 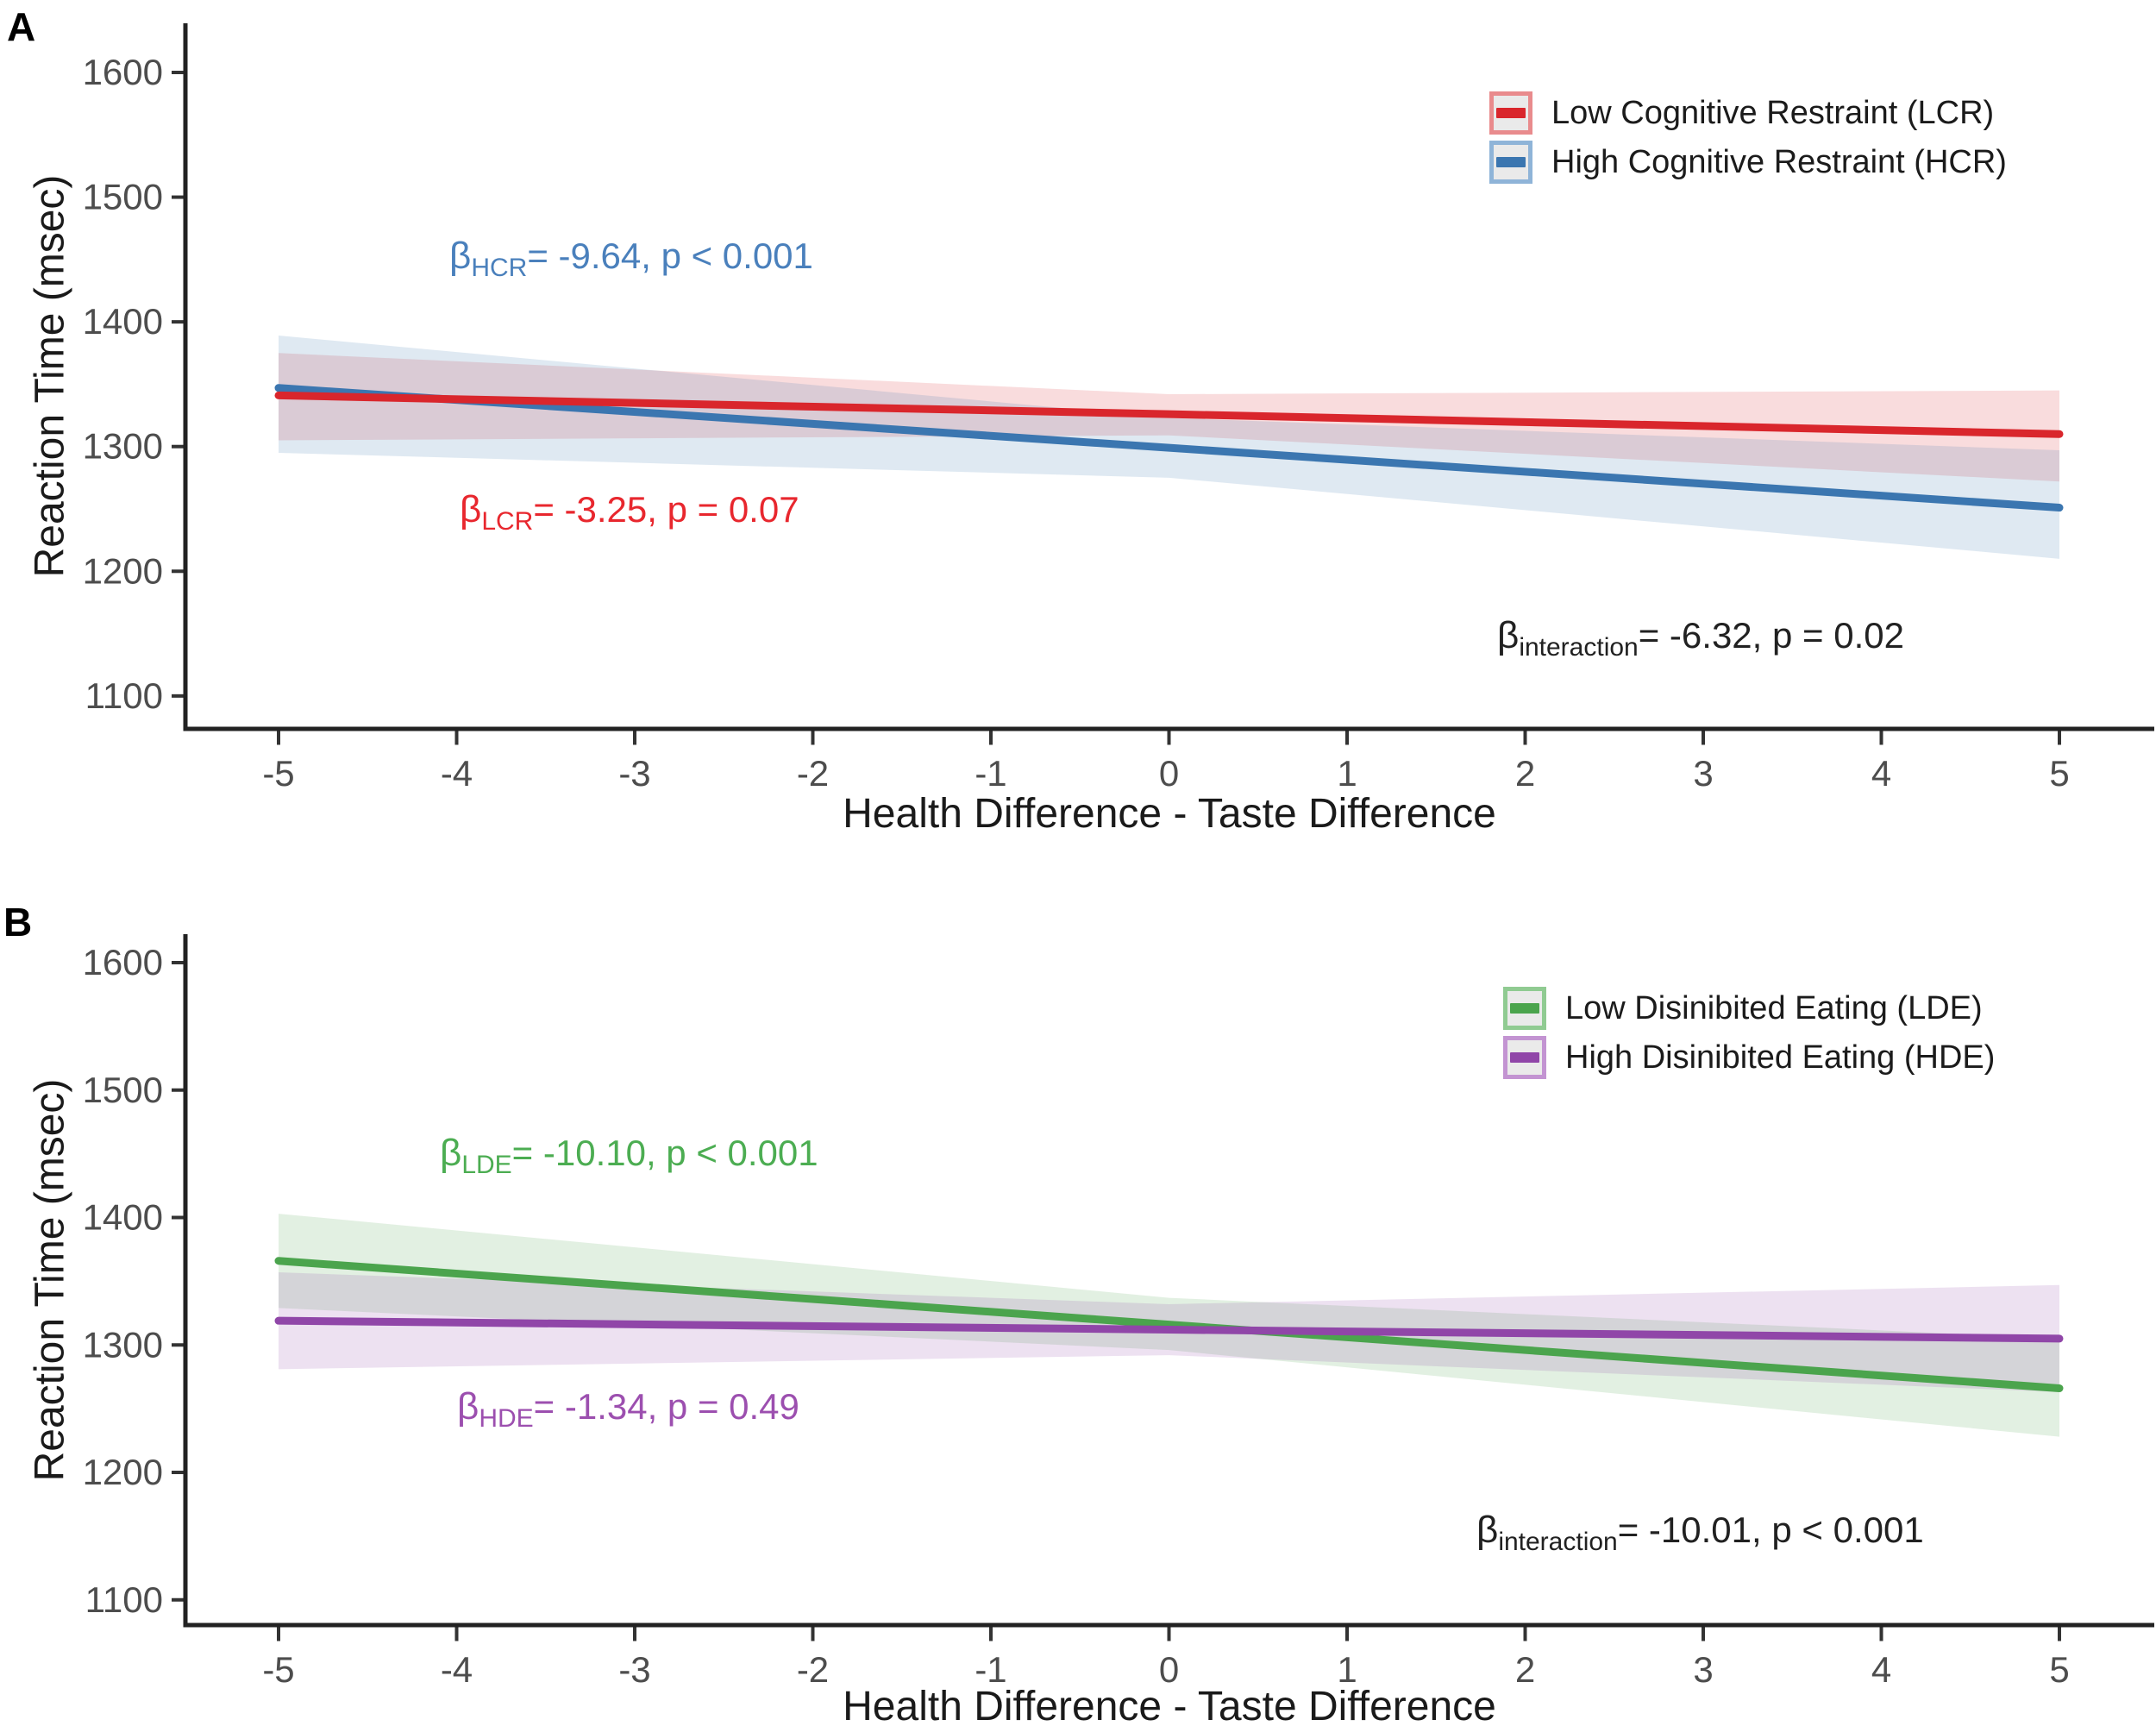 What do you see at coordinates (1169, 415) in the screenshot?
I see `regression-line-lcr` at bounding box center [1169, 415].